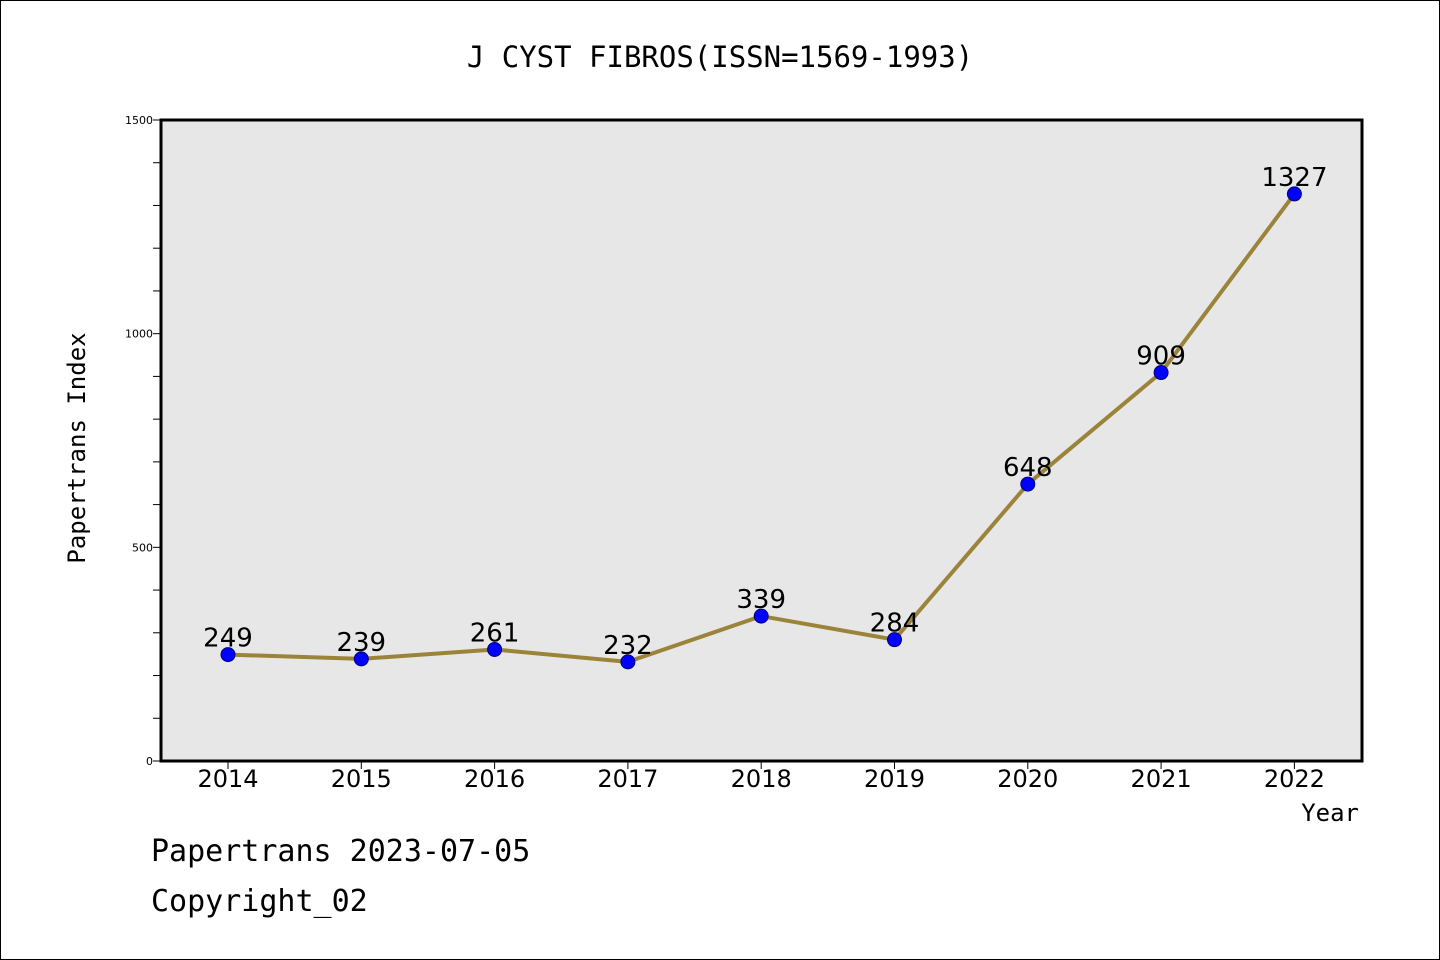 The height and width of the screenshot is (960, 1440). I want to click on footer-date: Papertrans 2023-07-05, so click(341, 851).